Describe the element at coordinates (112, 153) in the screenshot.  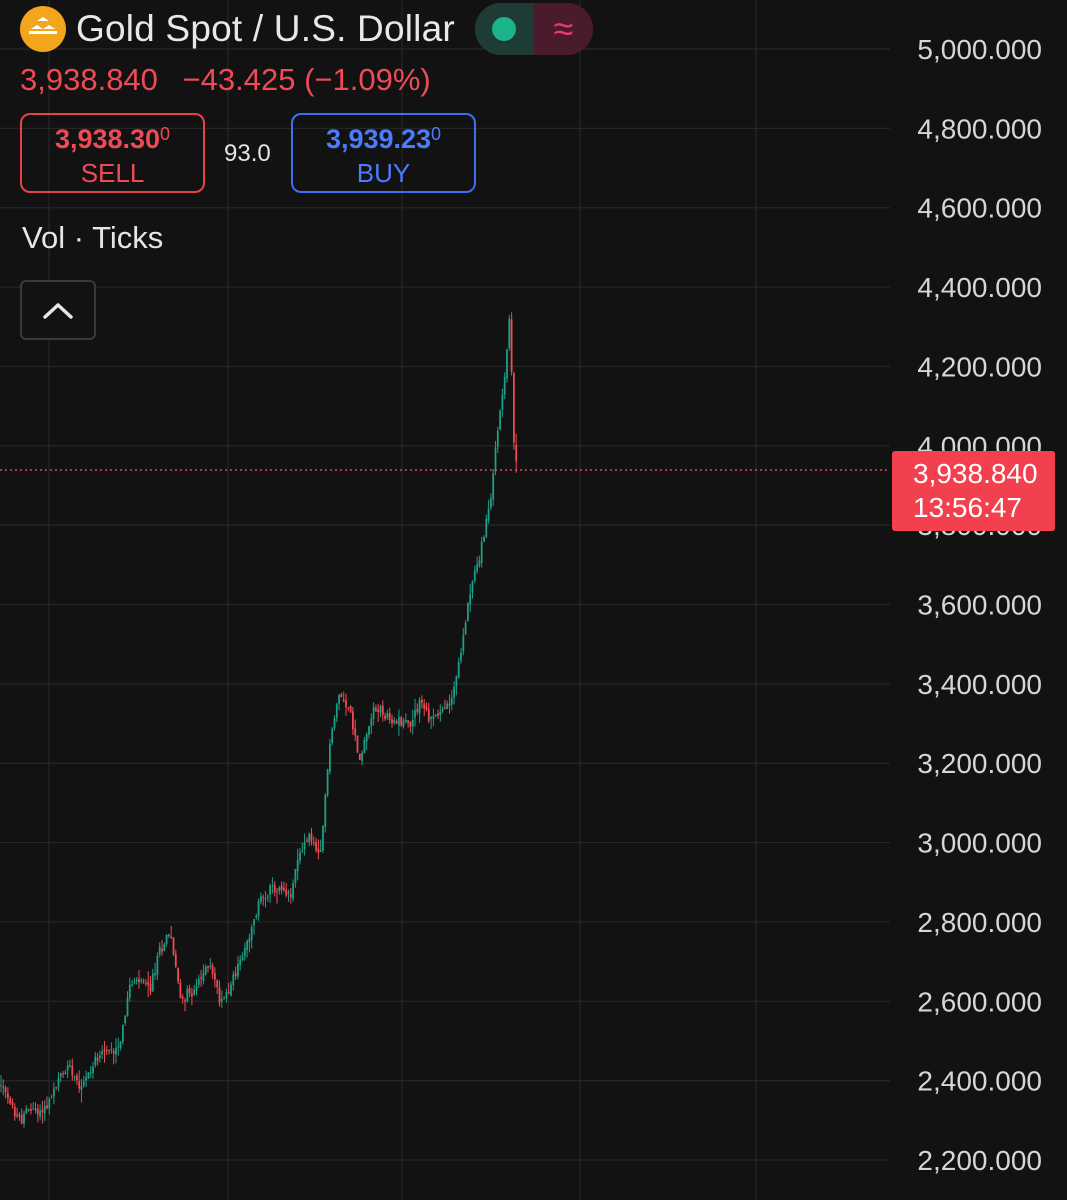
I see `sell-button: 3,938.300 SELL` at that location.